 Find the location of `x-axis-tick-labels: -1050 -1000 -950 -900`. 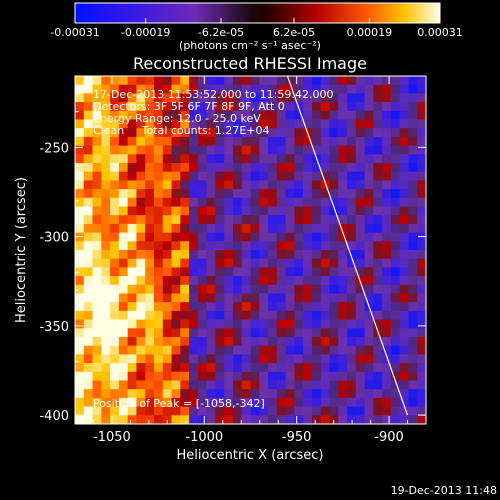

x-axis-tick-labels: -1050 -1000 -950 -900 is located at coordinates (248, 437).